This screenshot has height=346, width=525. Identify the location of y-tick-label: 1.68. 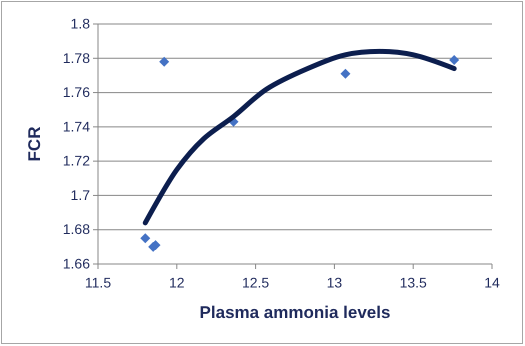
(76, 229).